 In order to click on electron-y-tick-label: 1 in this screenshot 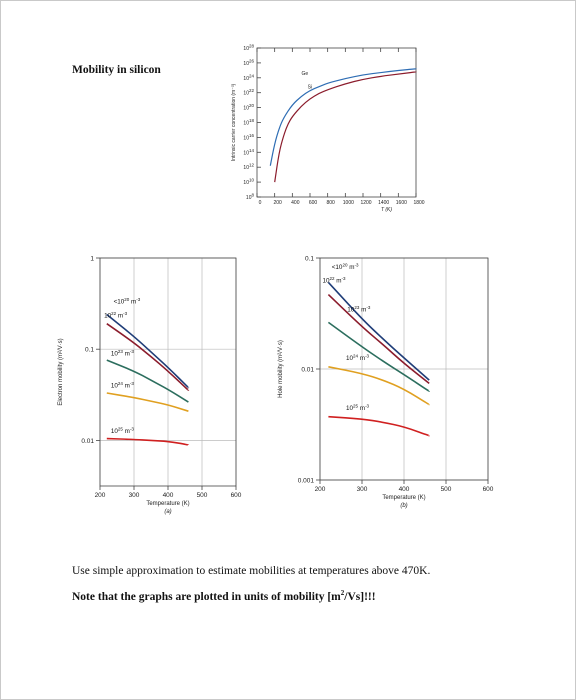, I will do `click(92, 259)`.